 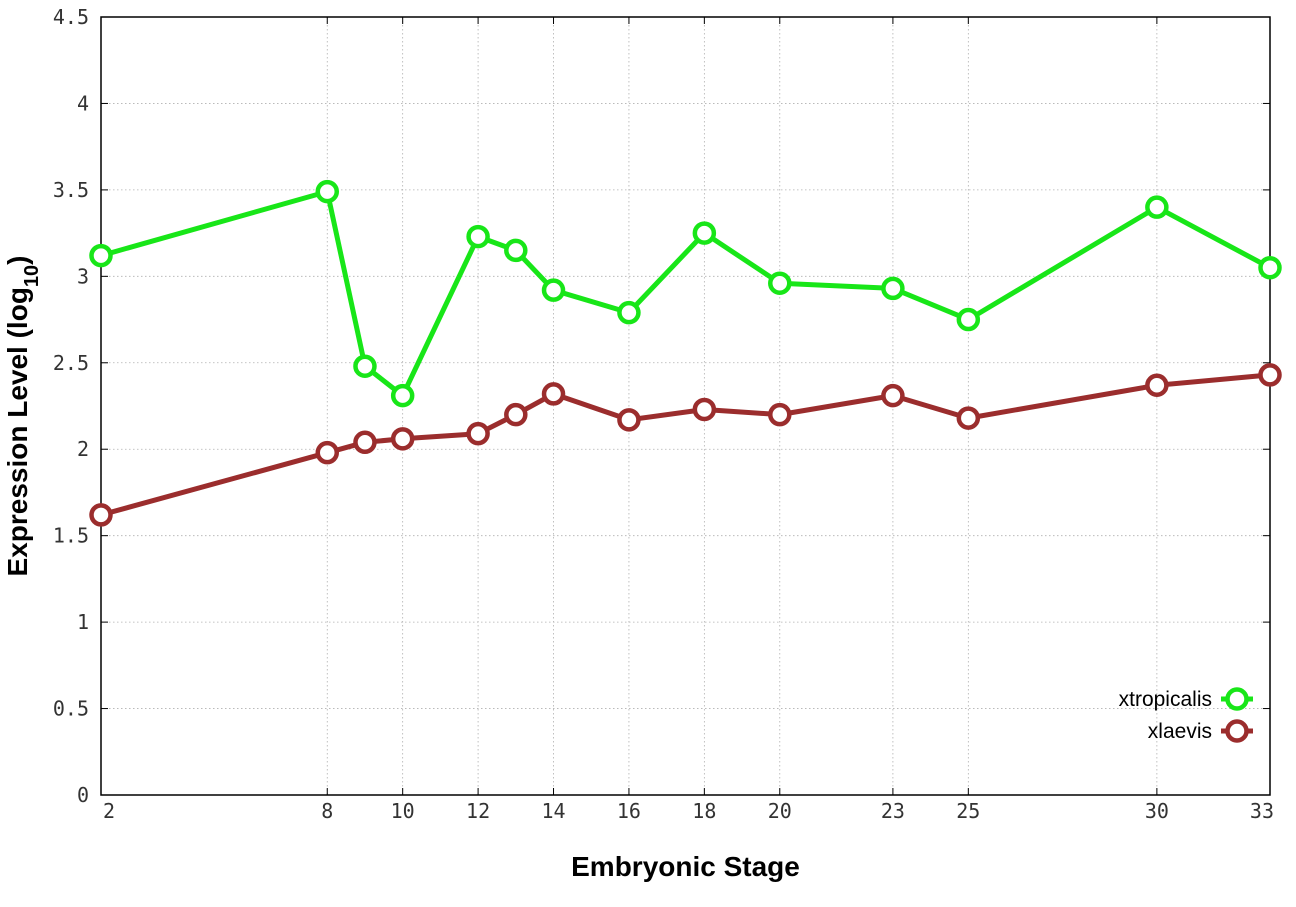 I want to click on y-tick-label: 4.5, so click(x=71, y=17).